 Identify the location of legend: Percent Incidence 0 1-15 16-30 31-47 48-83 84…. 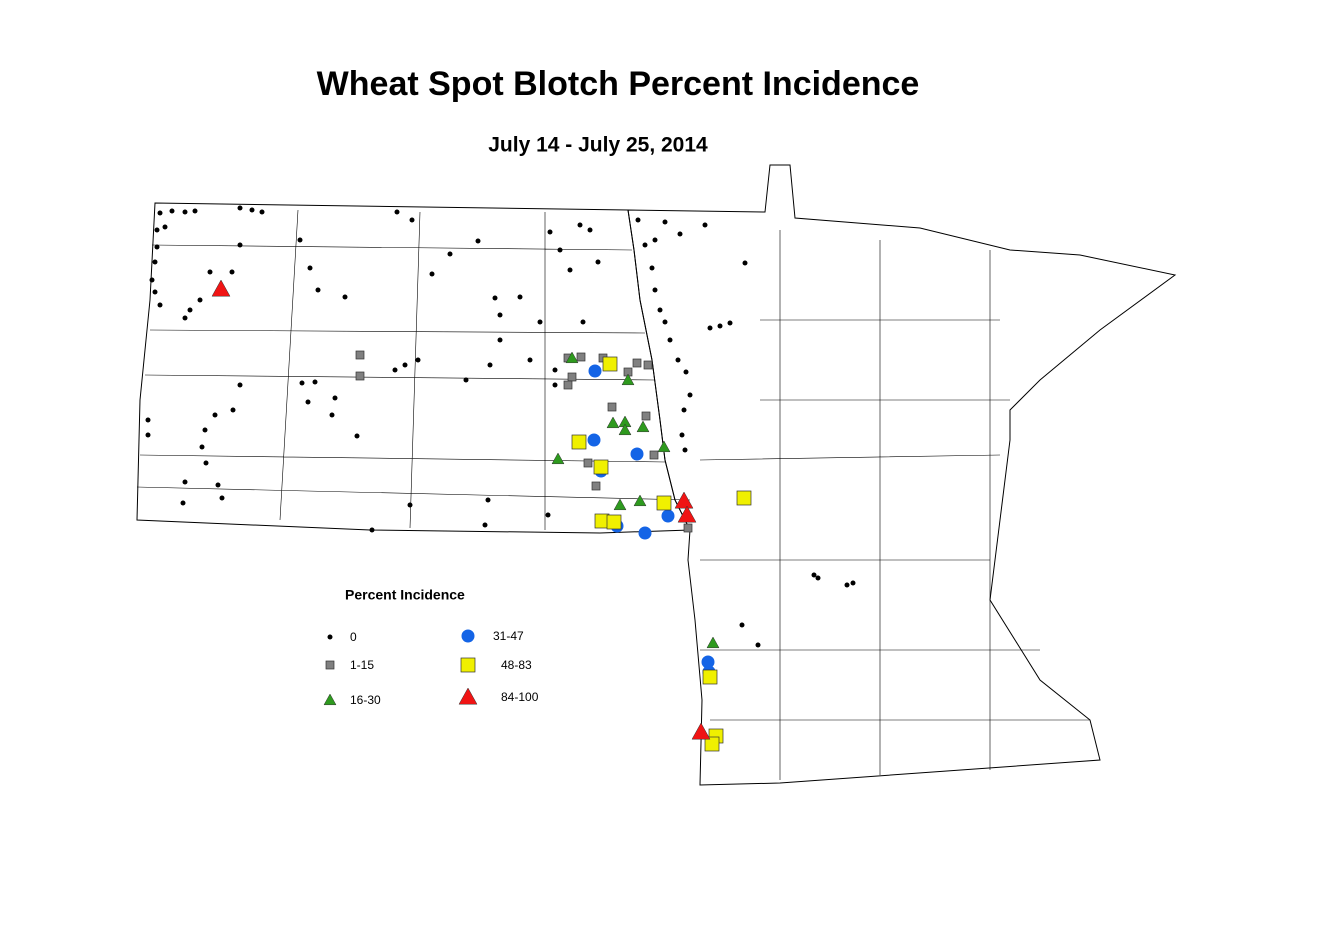
(431, 647).